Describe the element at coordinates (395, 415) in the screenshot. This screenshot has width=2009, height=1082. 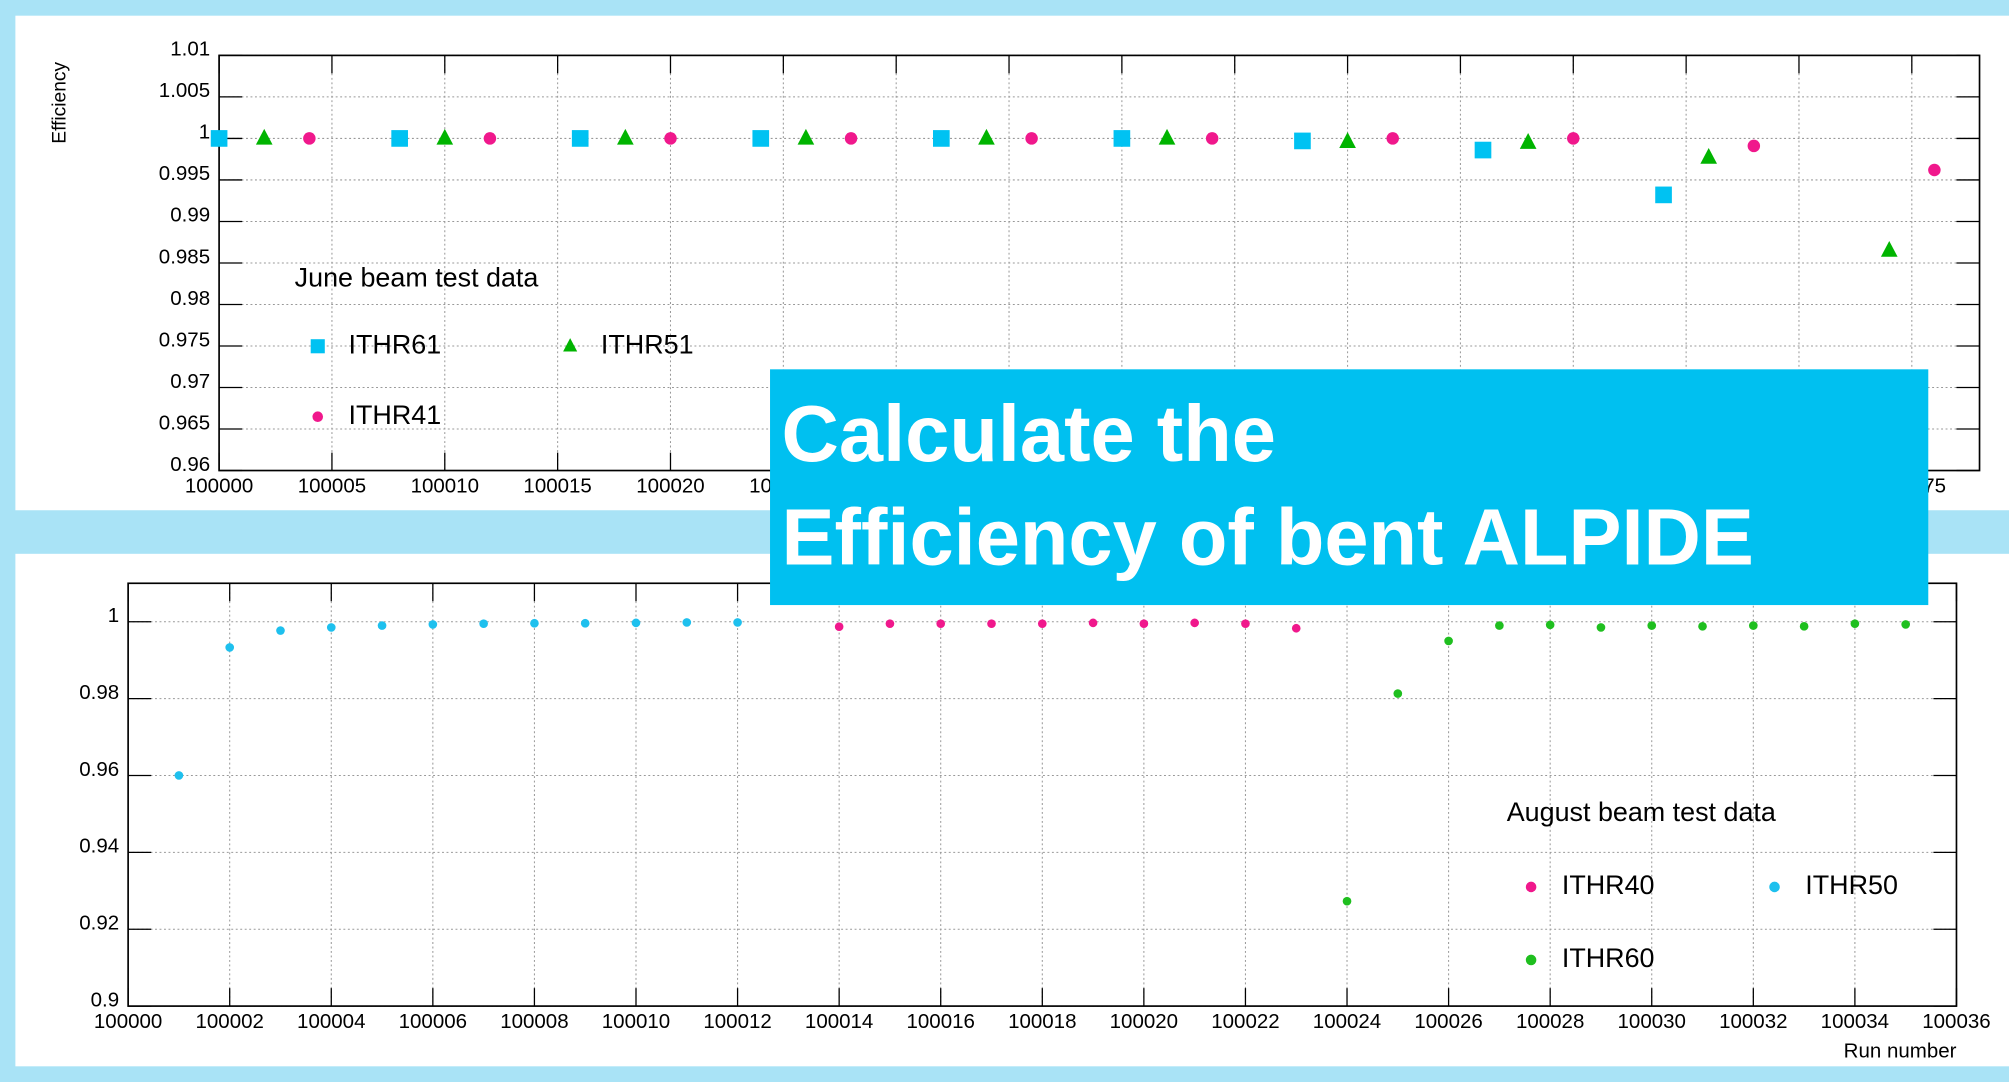
I see `legend-label: ITHR41` at that location.